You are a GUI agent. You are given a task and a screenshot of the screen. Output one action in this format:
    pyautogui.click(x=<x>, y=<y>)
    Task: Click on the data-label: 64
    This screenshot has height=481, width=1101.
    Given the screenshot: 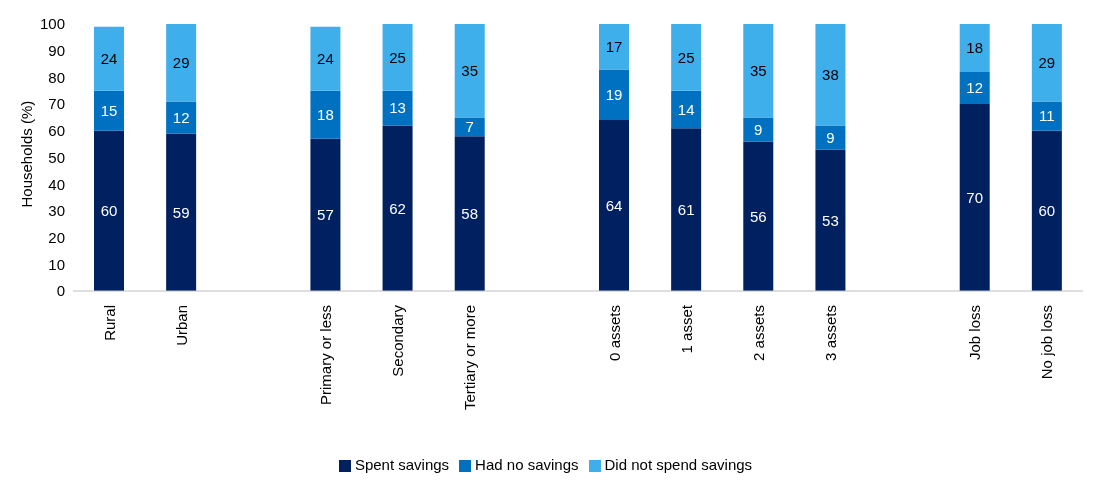 What is the action you would take?
    pyautogui.click(x=614, y=205)
    